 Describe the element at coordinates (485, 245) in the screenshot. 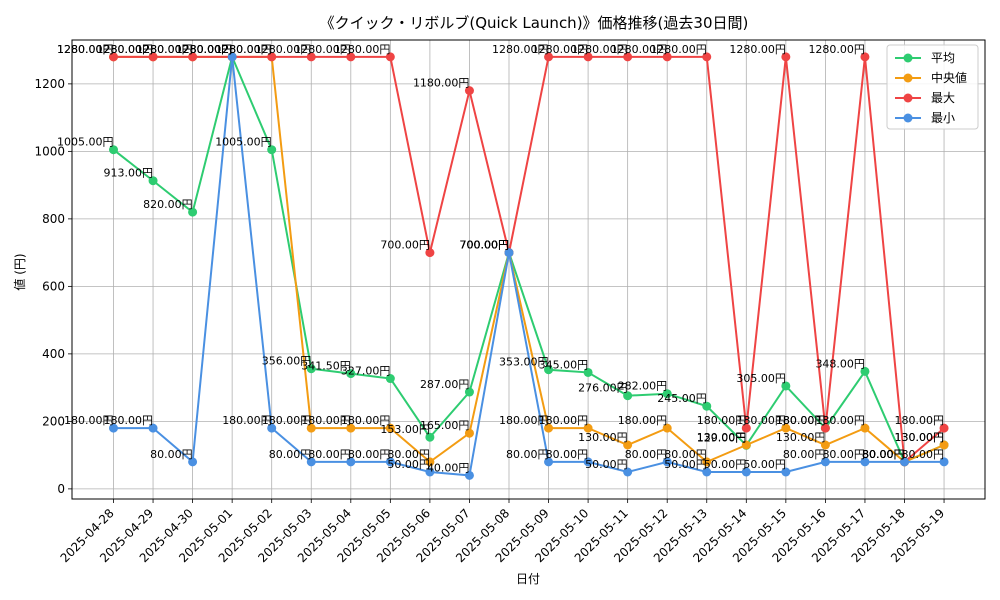

I see `data-label: 700.00円` at that location.